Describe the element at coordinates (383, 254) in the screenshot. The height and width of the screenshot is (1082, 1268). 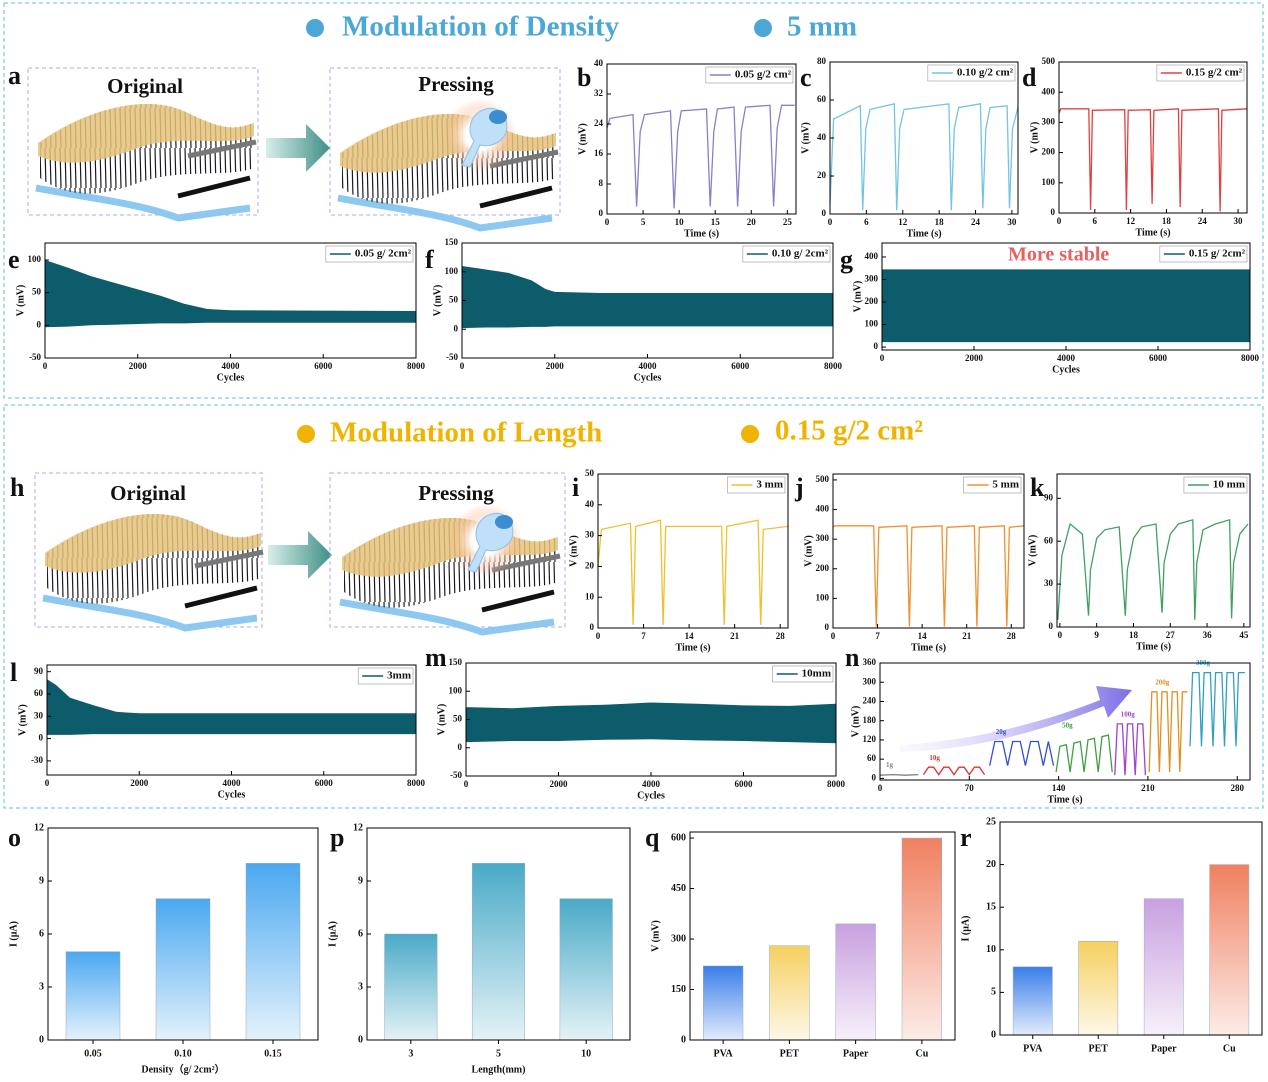
I see `legend-label: 0.05 g/ 2cm²` at that location.